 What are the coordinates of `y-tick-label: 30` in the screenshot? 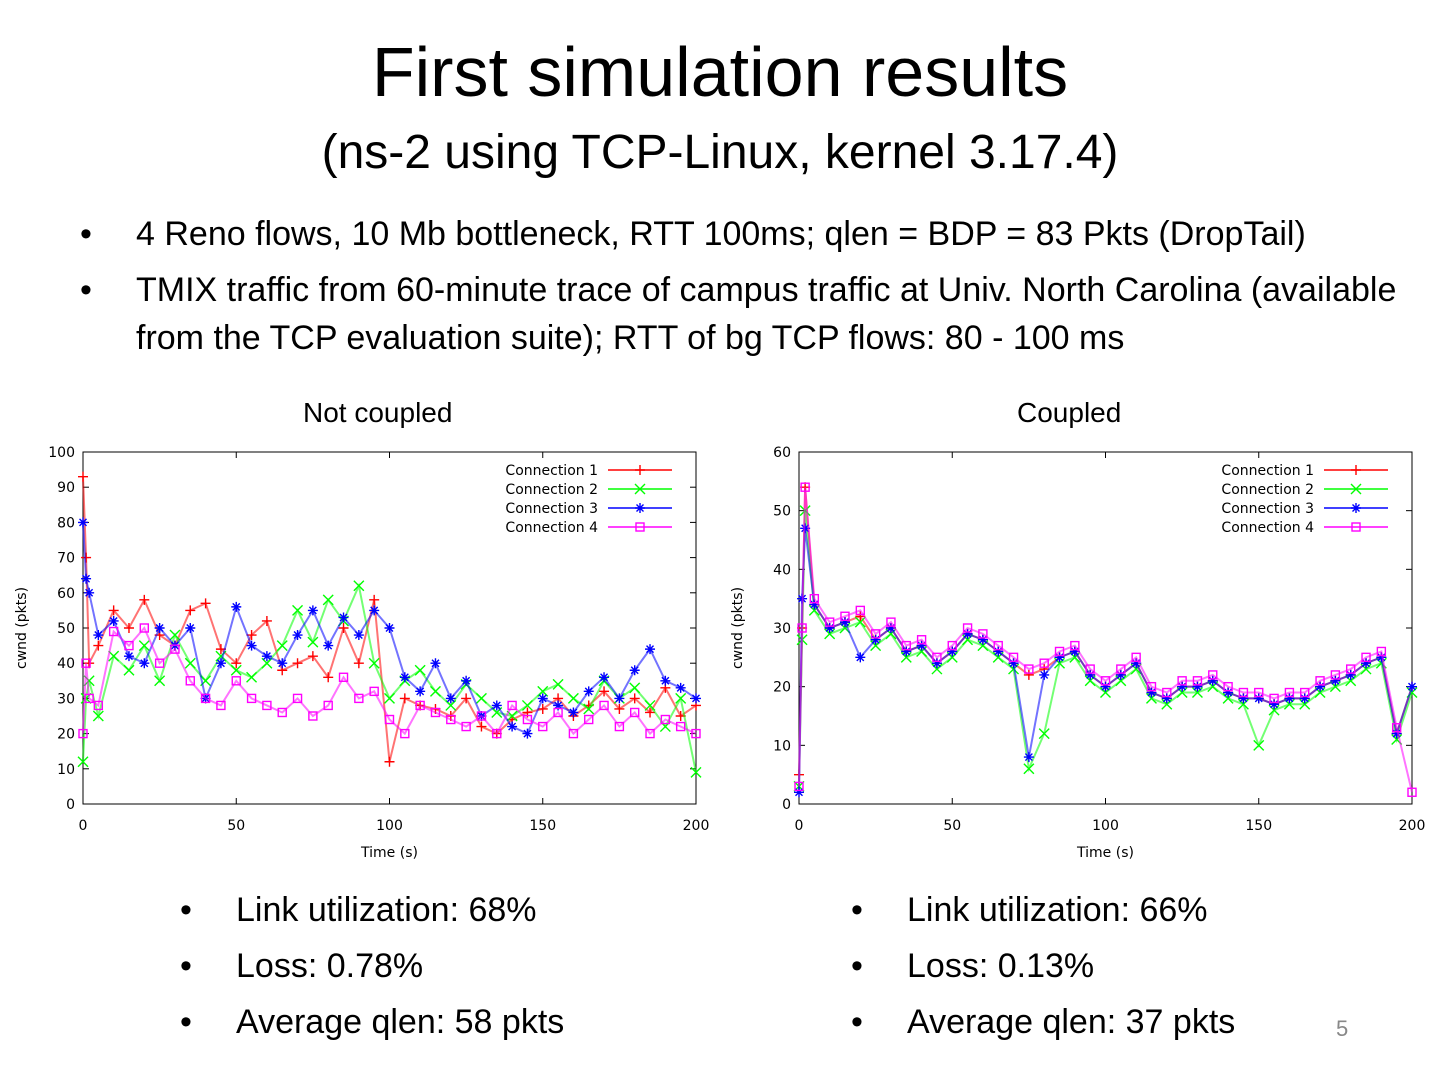 It's located at (66, 699).